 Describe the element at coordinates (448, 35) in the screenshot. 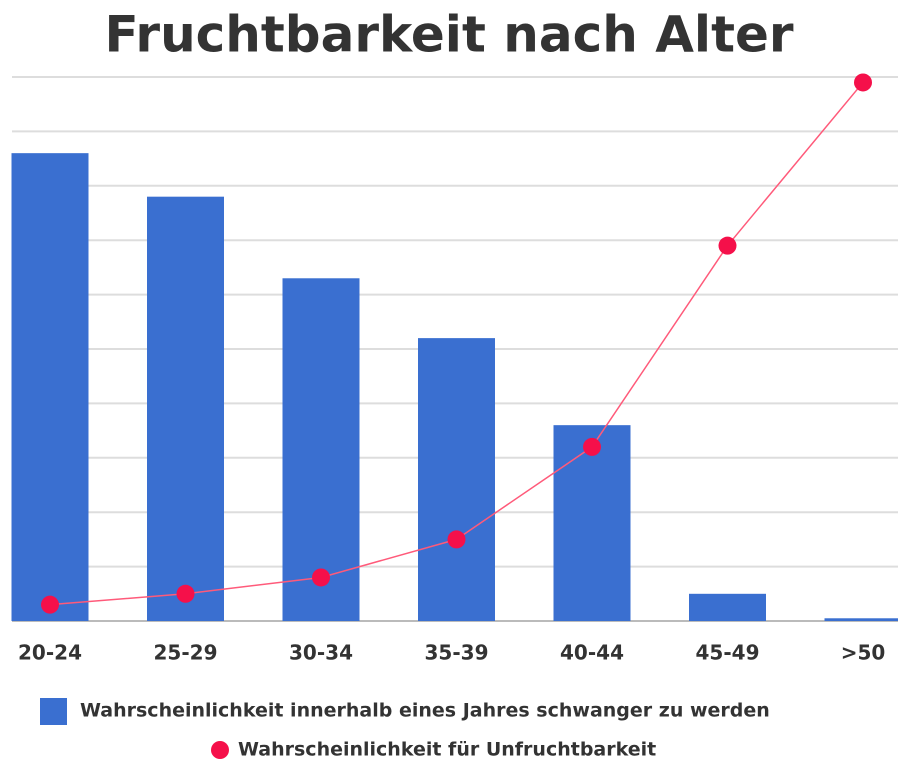

I see `chart-title: Fruchtbarkeit nach Alter` at that location.